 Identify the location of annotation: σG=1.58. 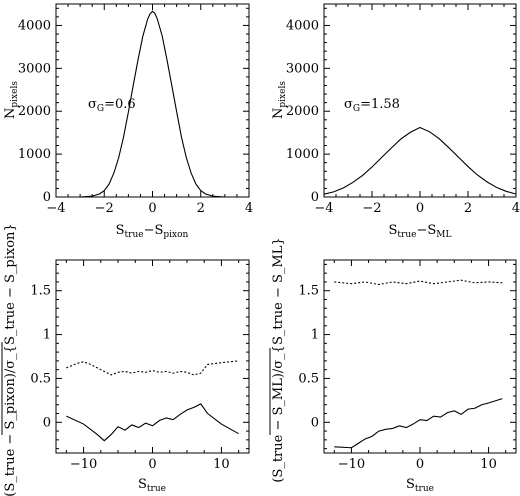
(372, 105).